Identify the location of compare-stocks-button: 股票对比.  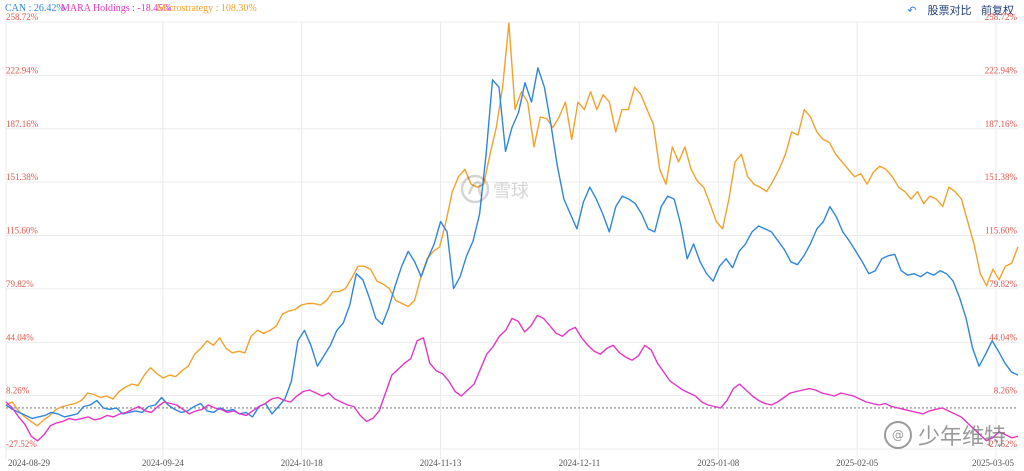
(949, 10).